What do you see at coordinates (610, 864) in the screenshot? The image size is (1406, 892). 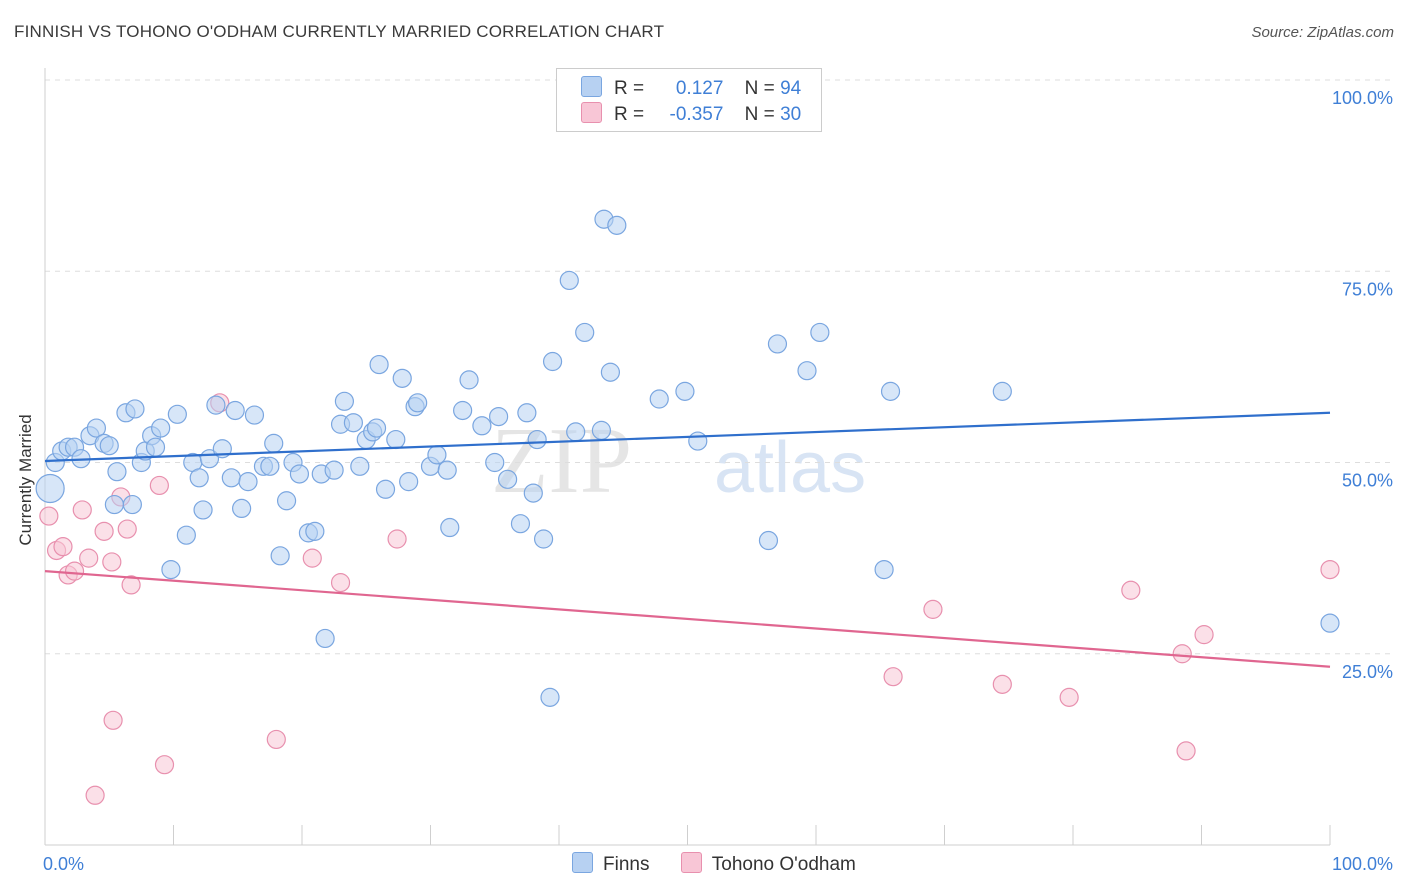 I see `legend-item-finns: Finns` at bounding box center [610, 864].